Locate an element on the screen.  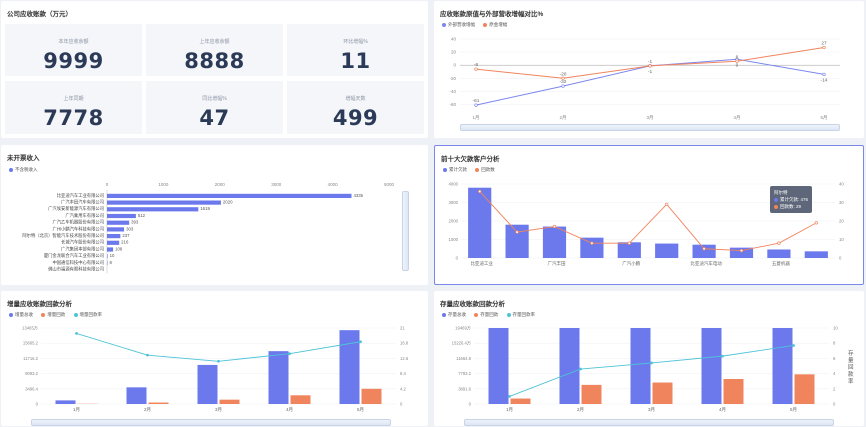
x-tick-label: 2月 is located at coordinates (562, 118).